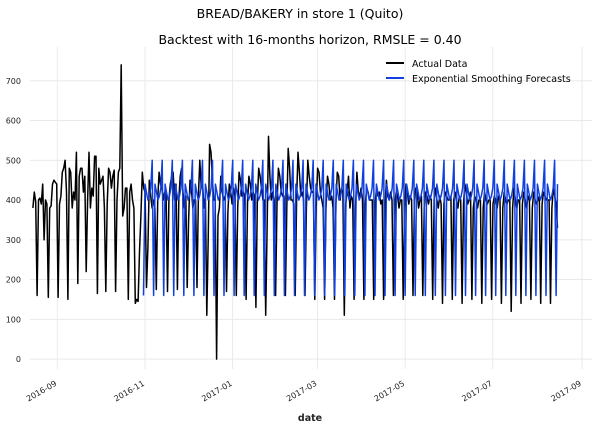 This screenshot has width=595, height=429. What do you see at coordinates (476, 391) in the screenshot?
I see `x-tick-label: 2017-07` at bounding box center [476, 391].